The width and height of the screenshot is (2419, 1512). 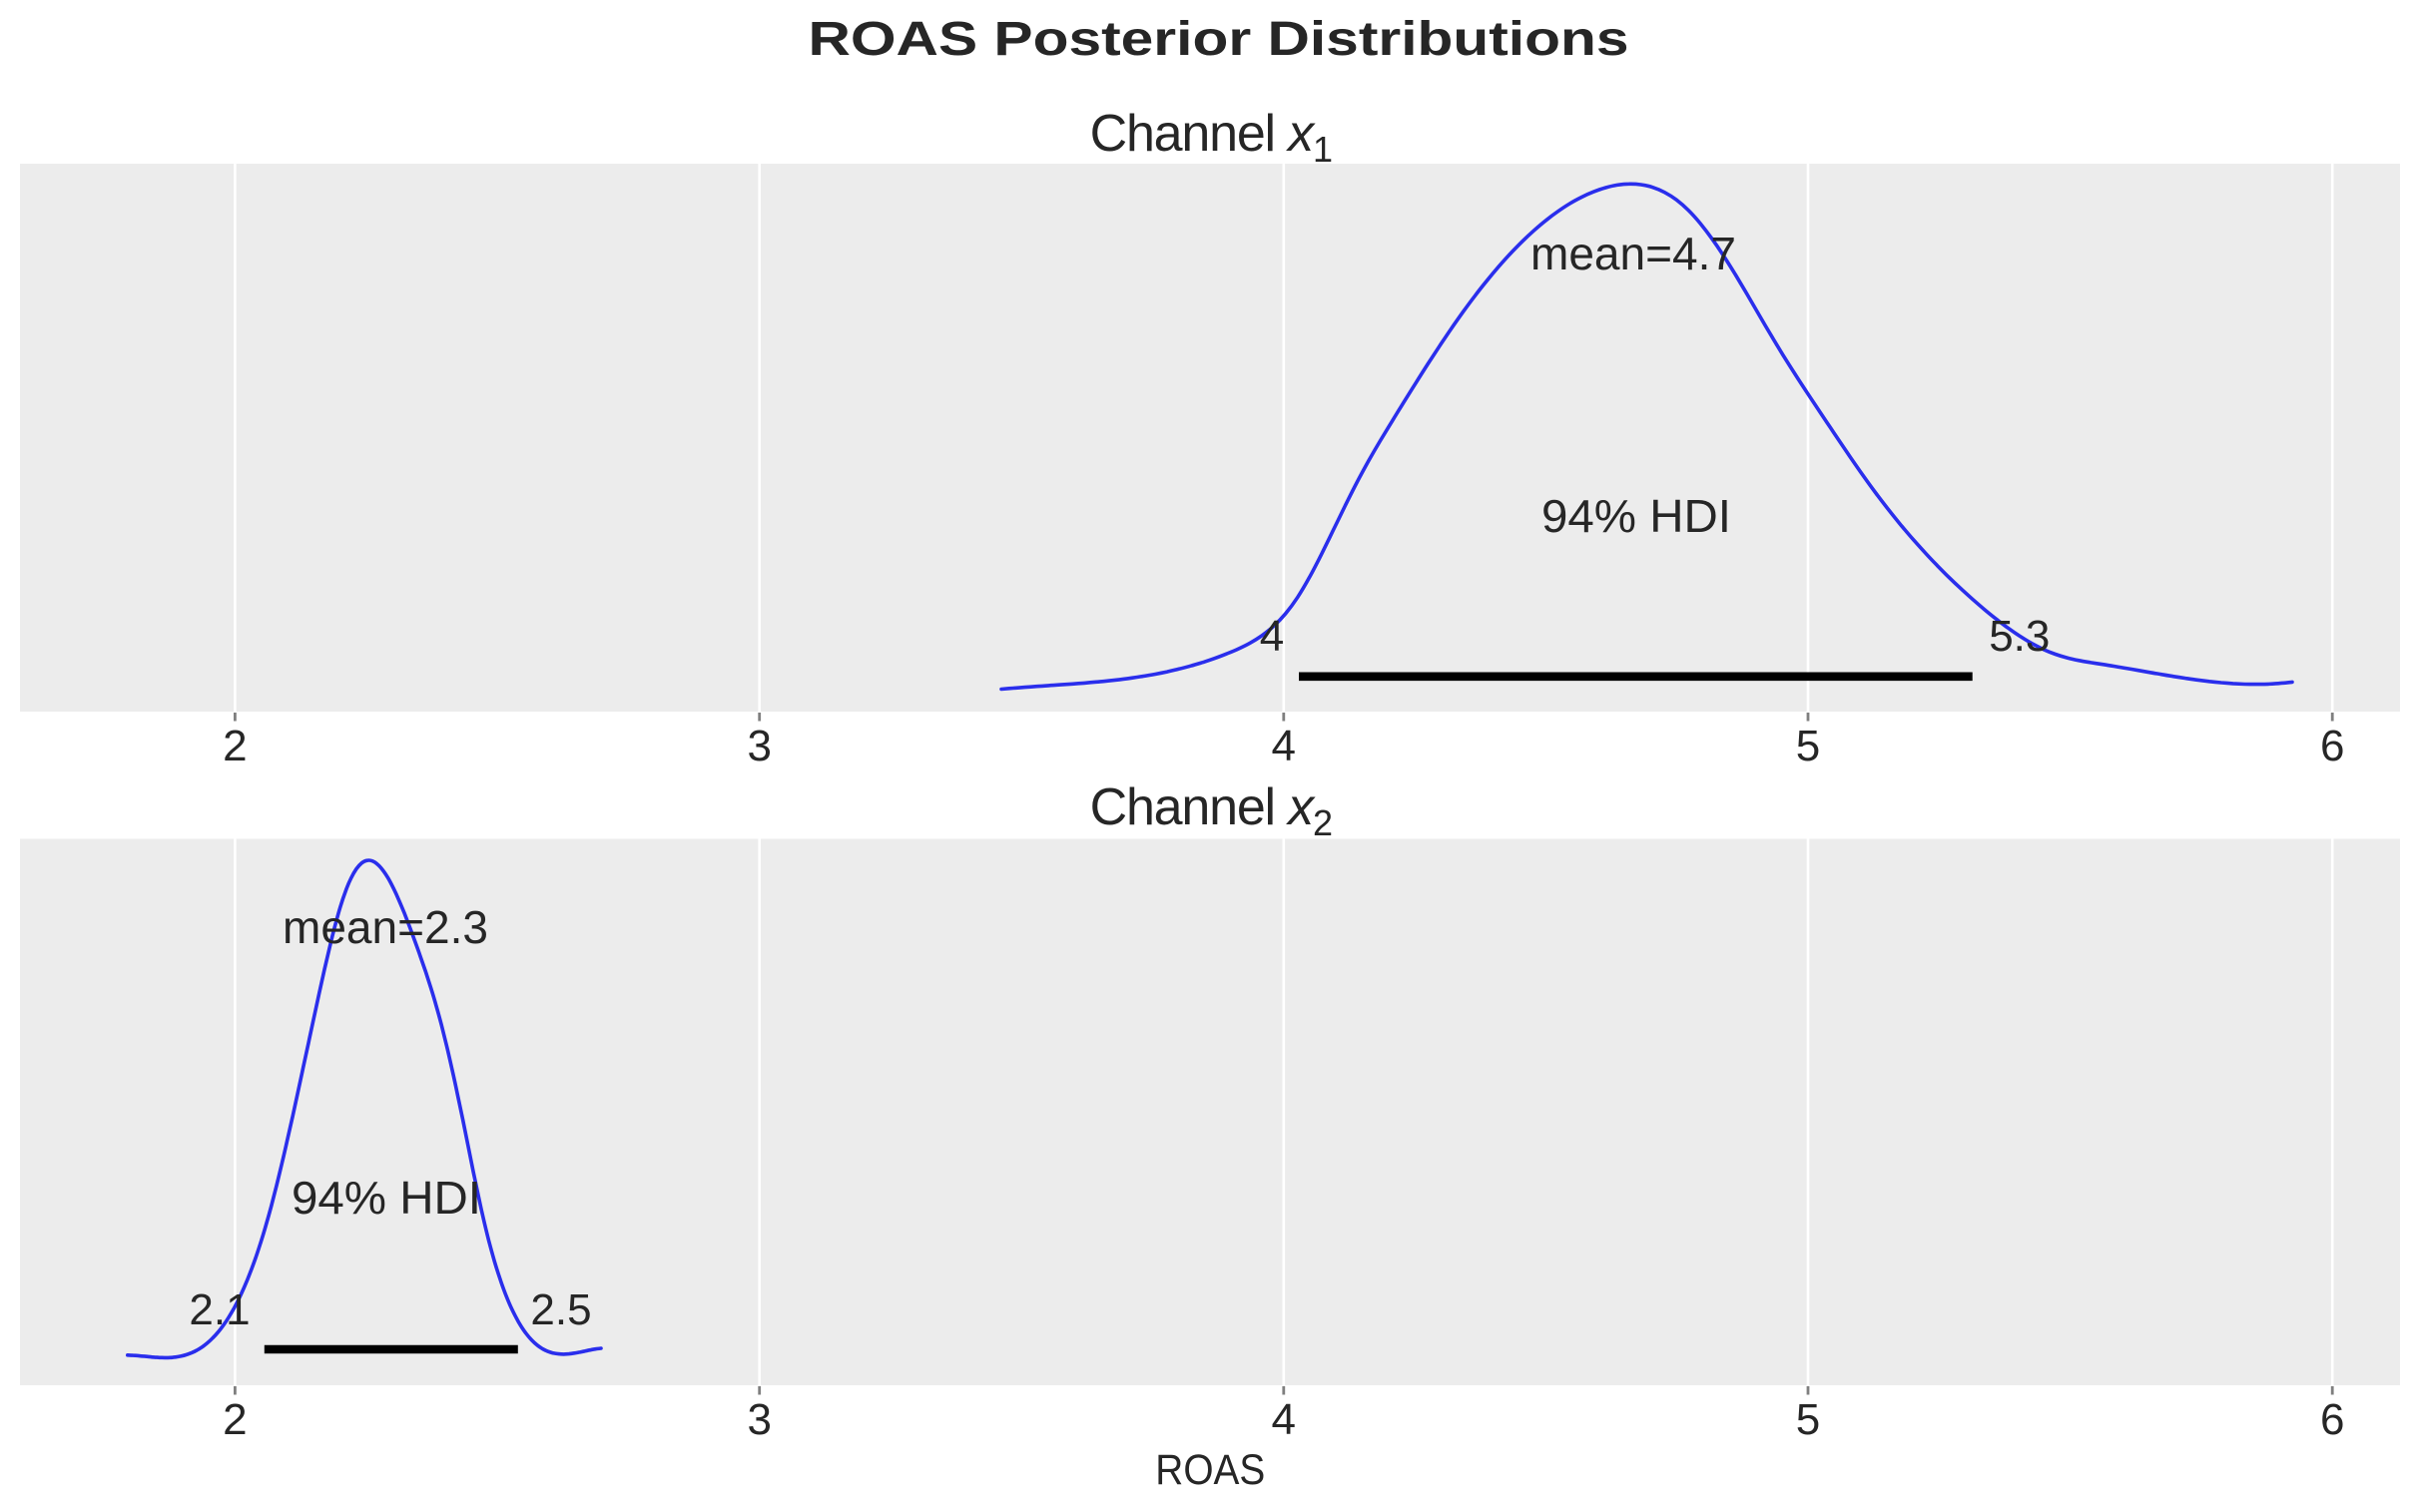 What do you see at coordinates (220, 1309) in the screenshot?
I see `svg-text: 2.1` at bounding box center [220, 1309].